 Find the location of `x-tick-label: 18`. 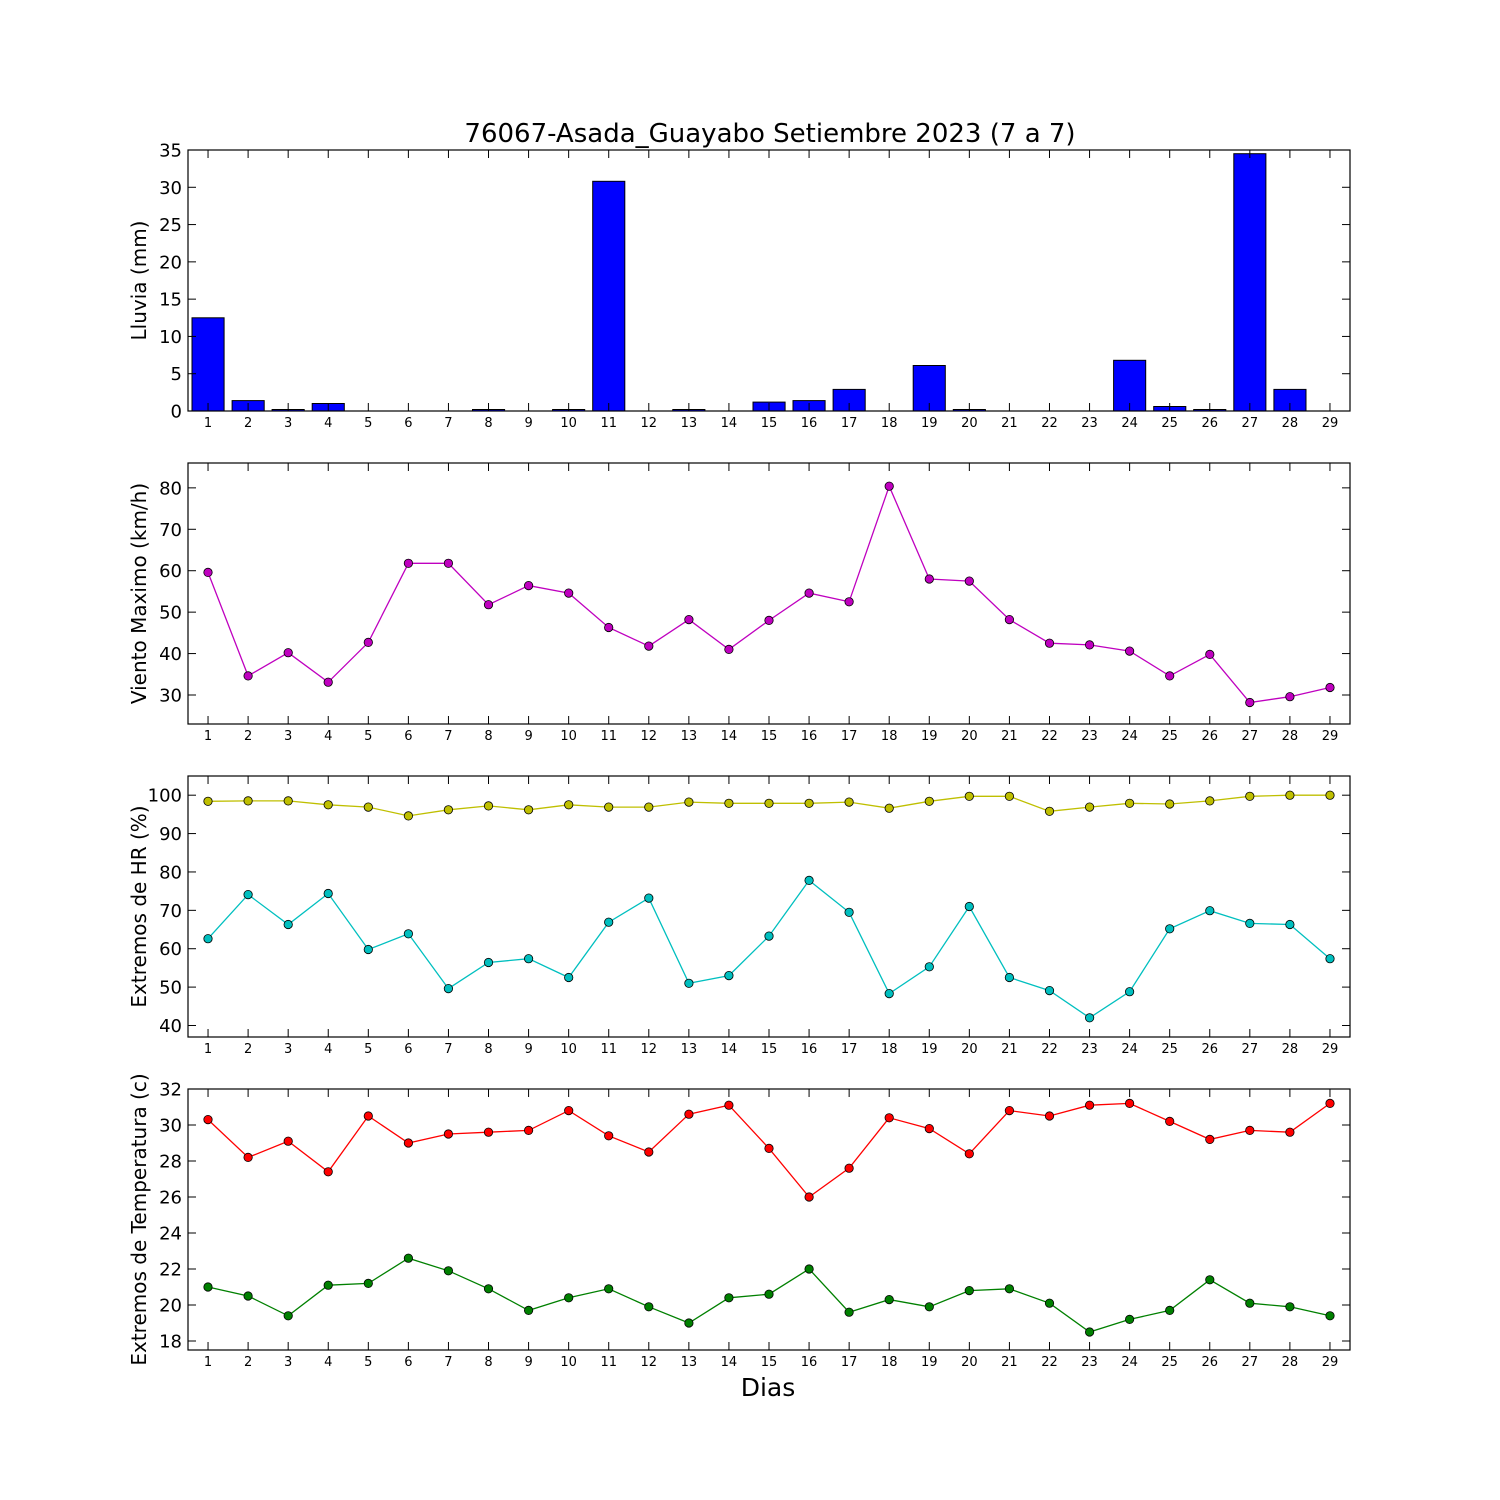

x-tick-label: 18 is located at coordinates (889, 1362).